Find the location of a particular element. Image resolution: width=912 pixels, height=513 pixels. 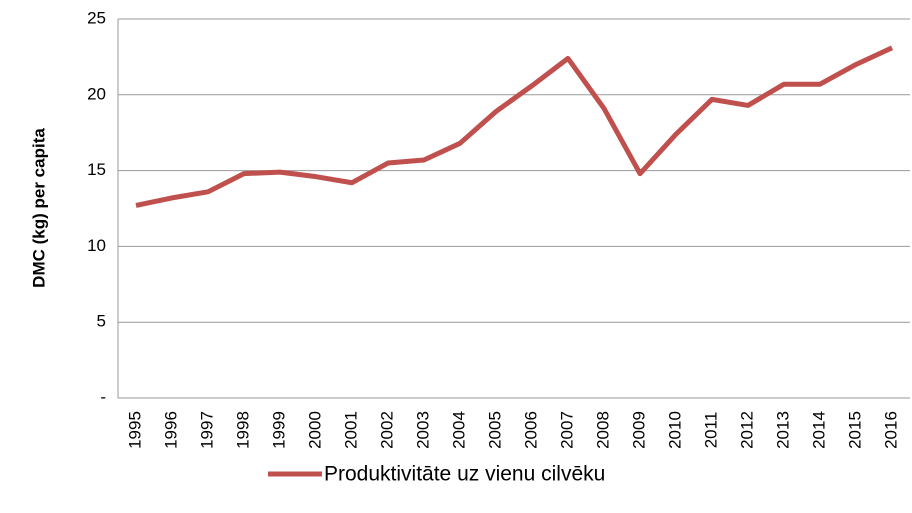

legend-label: Produktivitāte uz vienu cilvēku is located at coordinates (464, 474).